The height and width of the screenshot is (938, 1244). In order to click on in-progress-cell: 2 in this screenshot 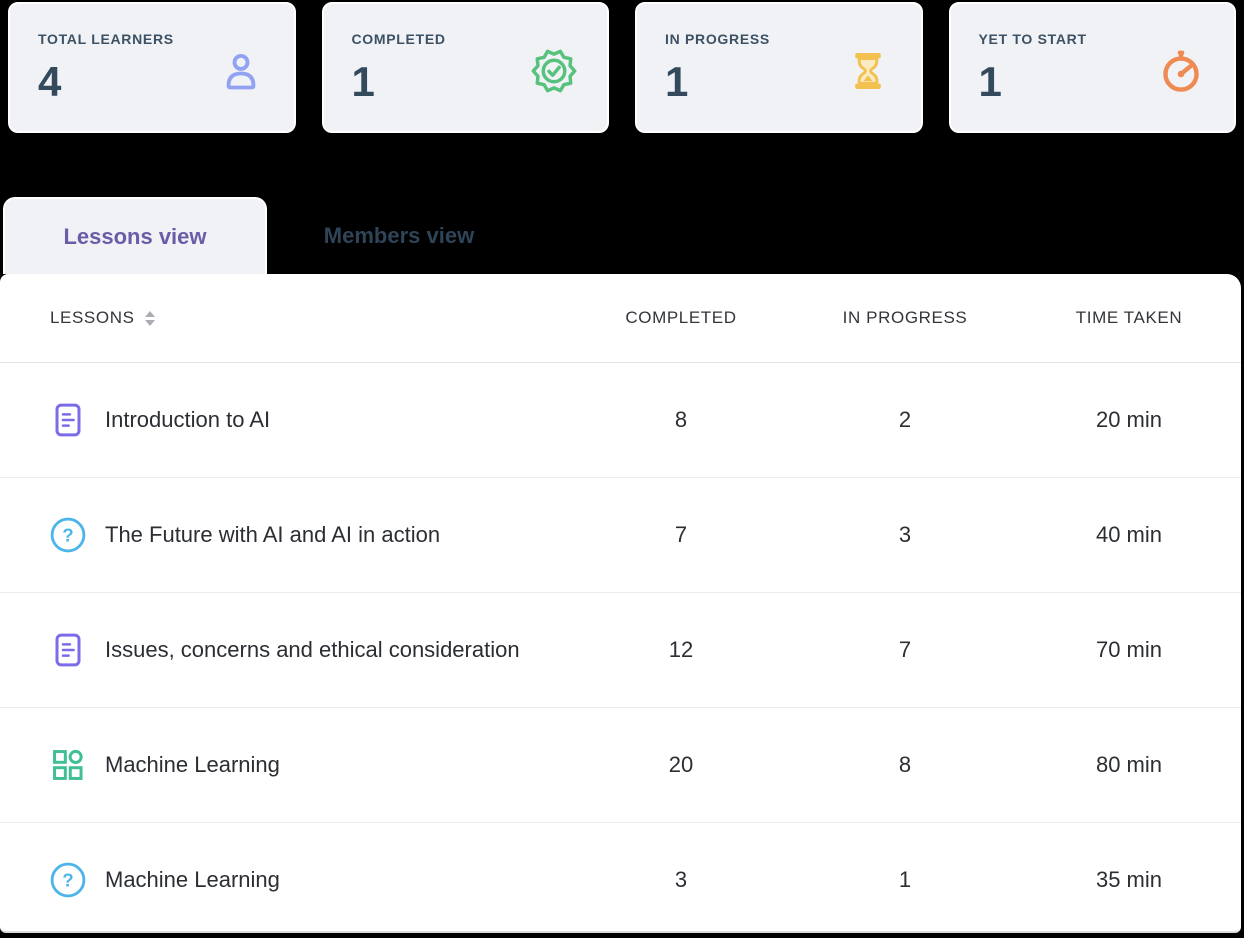, I will do `click(905, 419)`.